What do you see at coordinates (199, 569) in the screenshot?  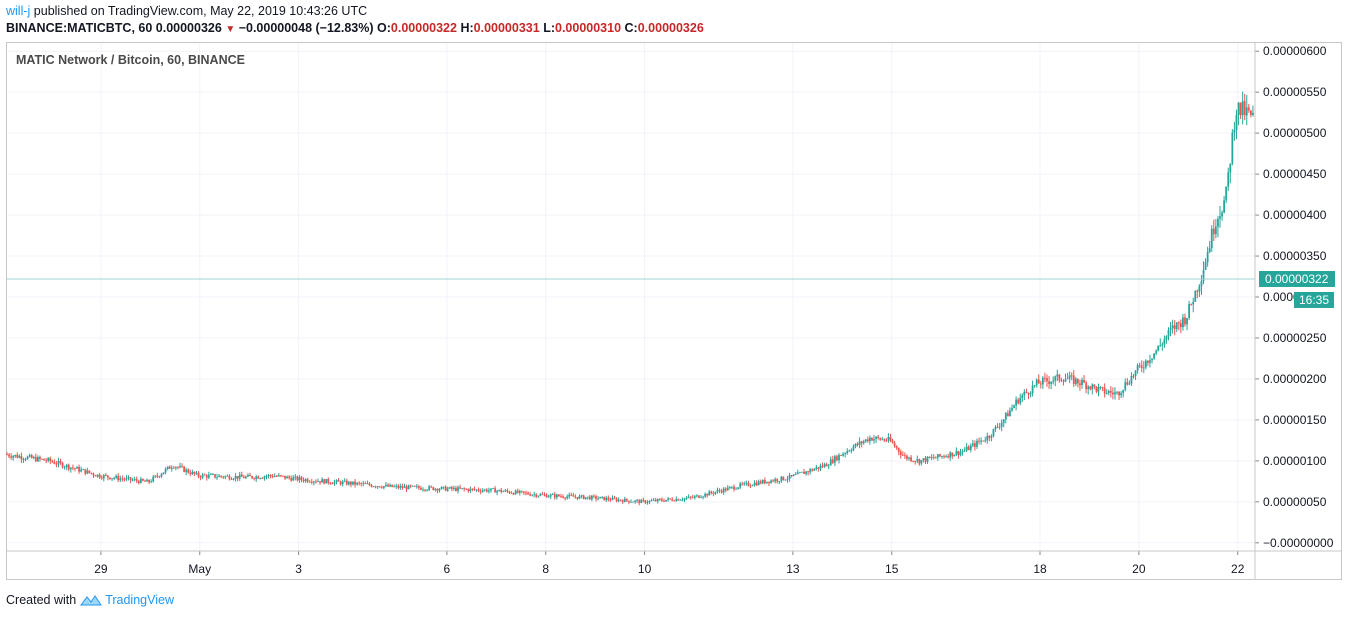 I see `x-tick-label: May` at bounding box center [199, 569].